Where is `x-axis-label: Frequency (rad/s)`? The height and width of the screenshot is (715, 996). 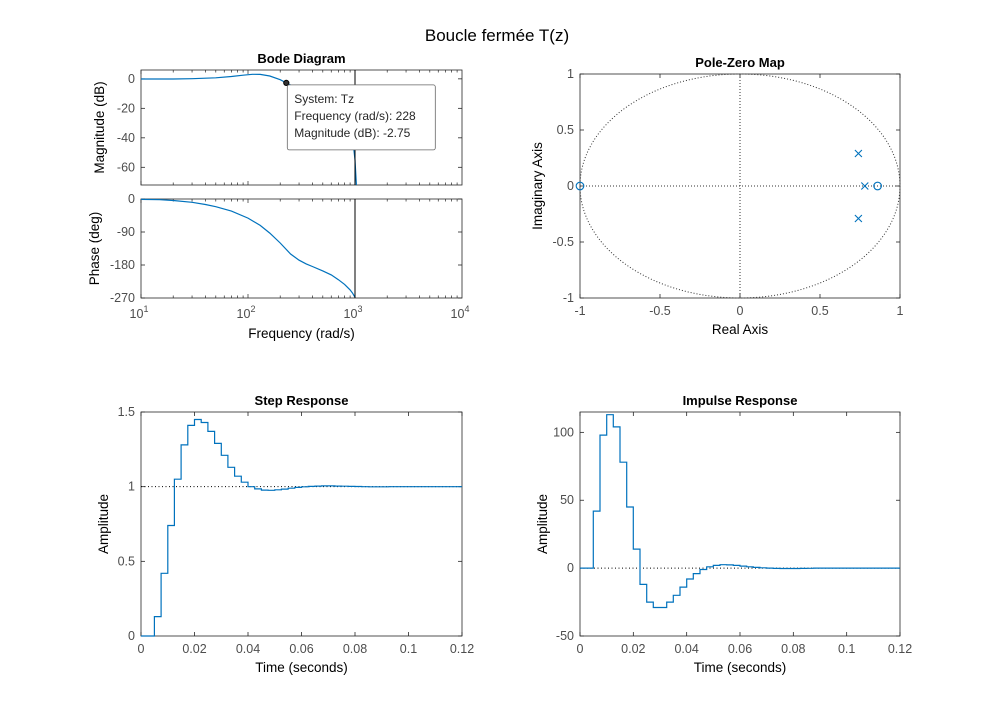
x-axis-label: Frequency (rad/s) is located at coordinates (301, 333).